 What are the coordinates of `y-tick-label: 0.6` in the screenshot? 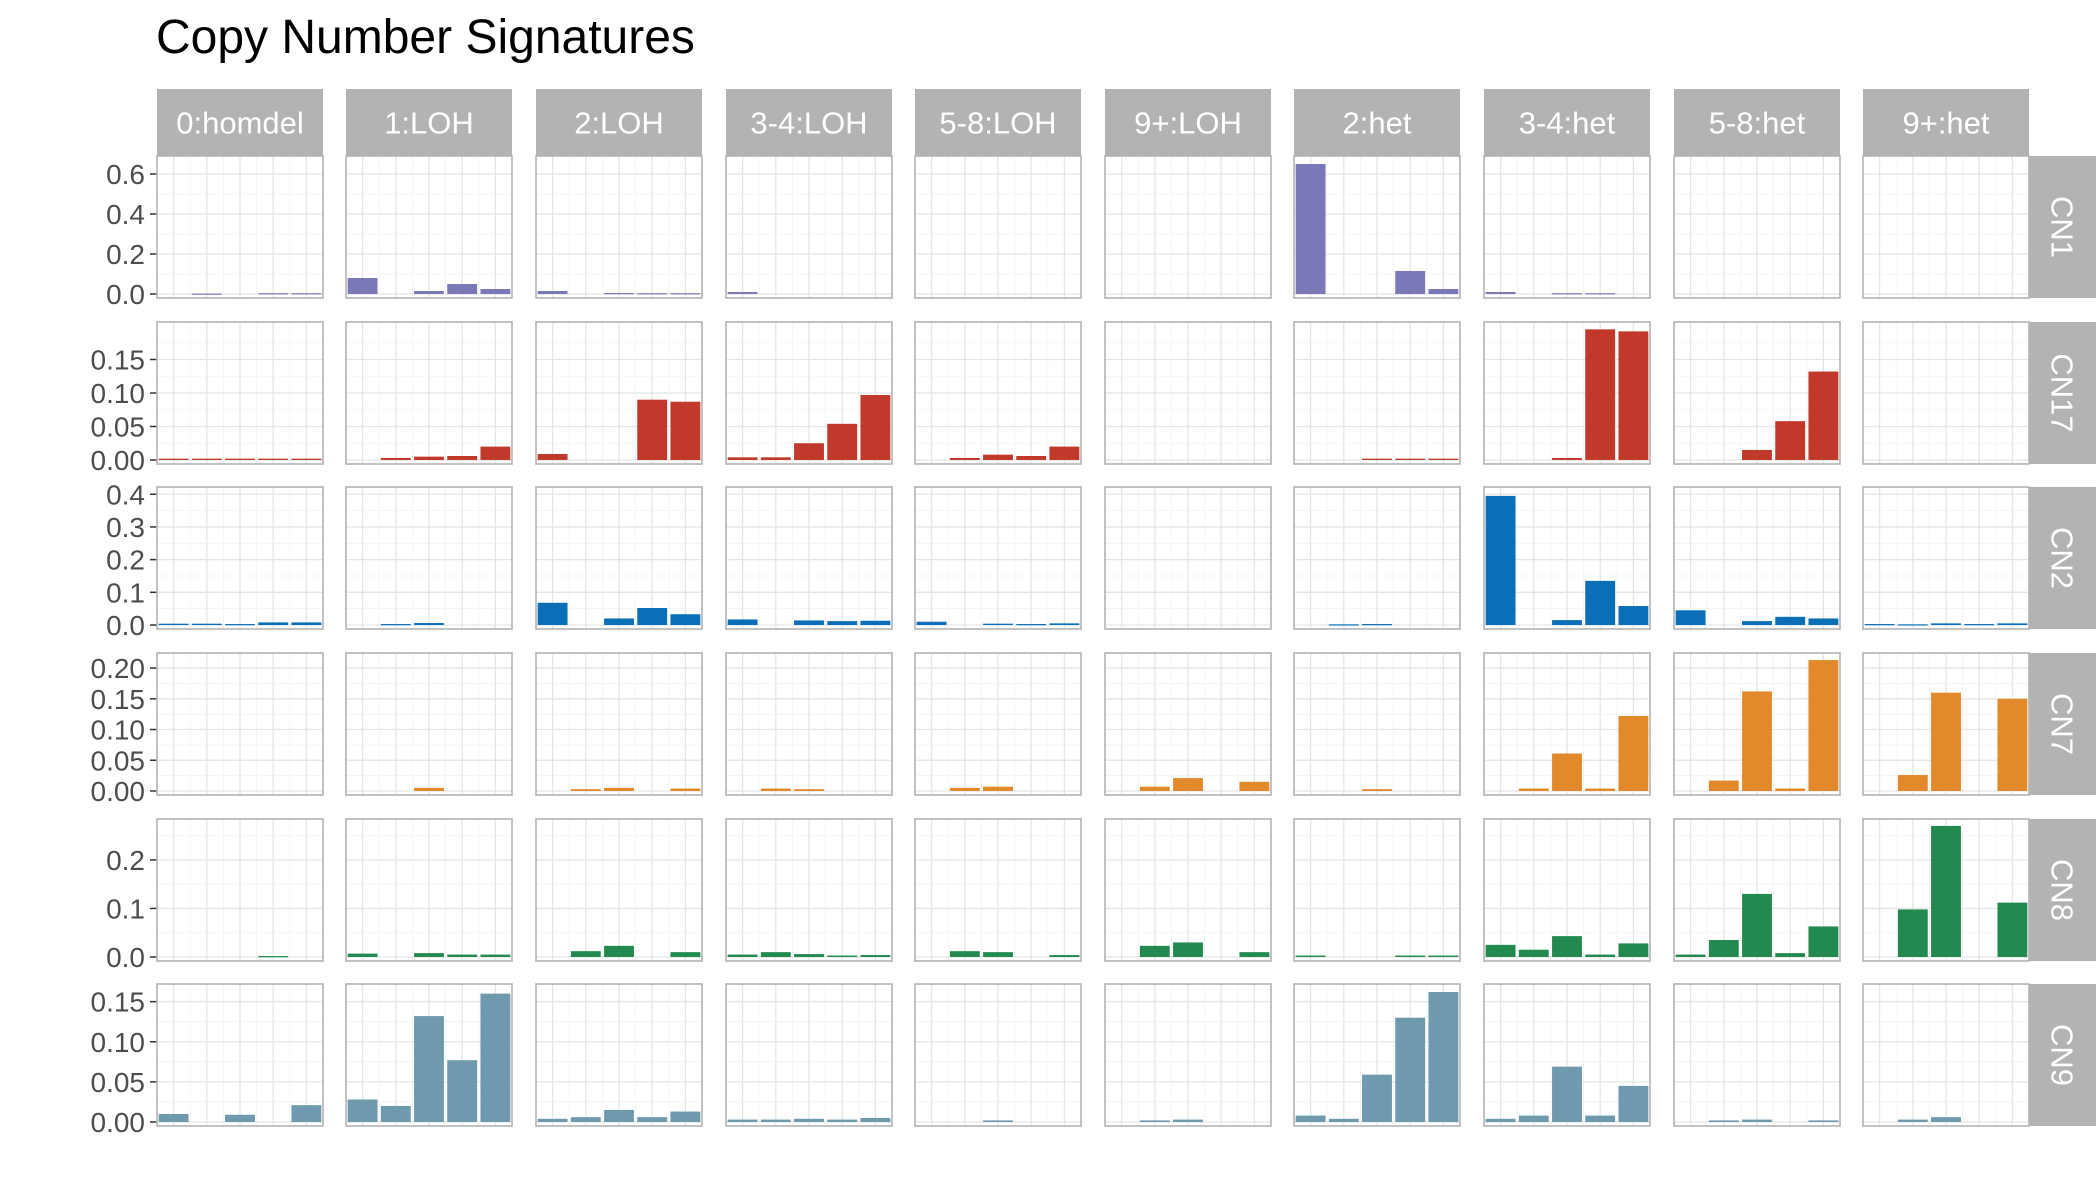 It's located at (125, 174).